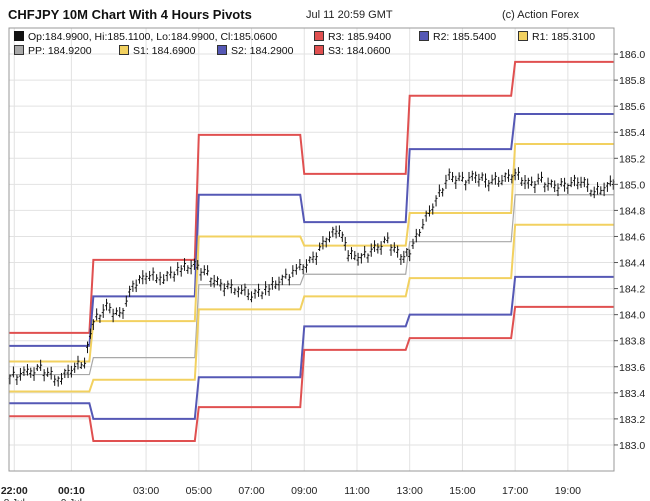 Image resolution: width=650 pixels, height=501 pixels. I want to click on y-tick-label: 183.6, so click(632, 368).